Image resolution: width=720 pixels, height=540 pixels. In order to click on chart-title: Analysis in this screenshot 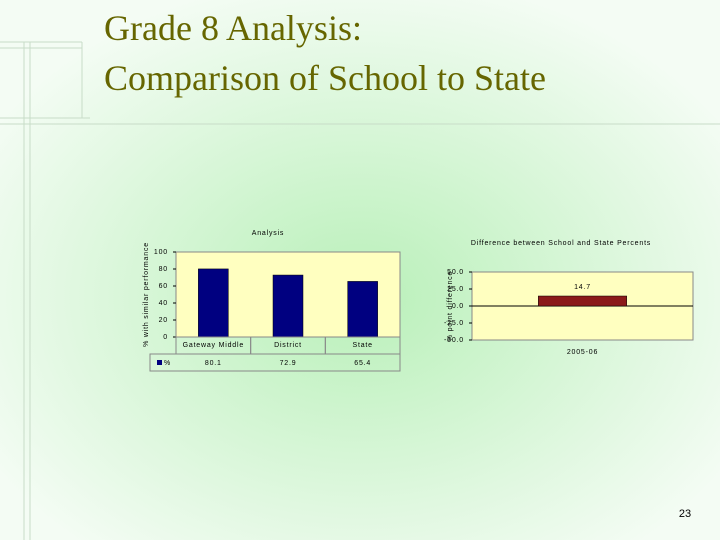, I will do `click(268, 233)`.